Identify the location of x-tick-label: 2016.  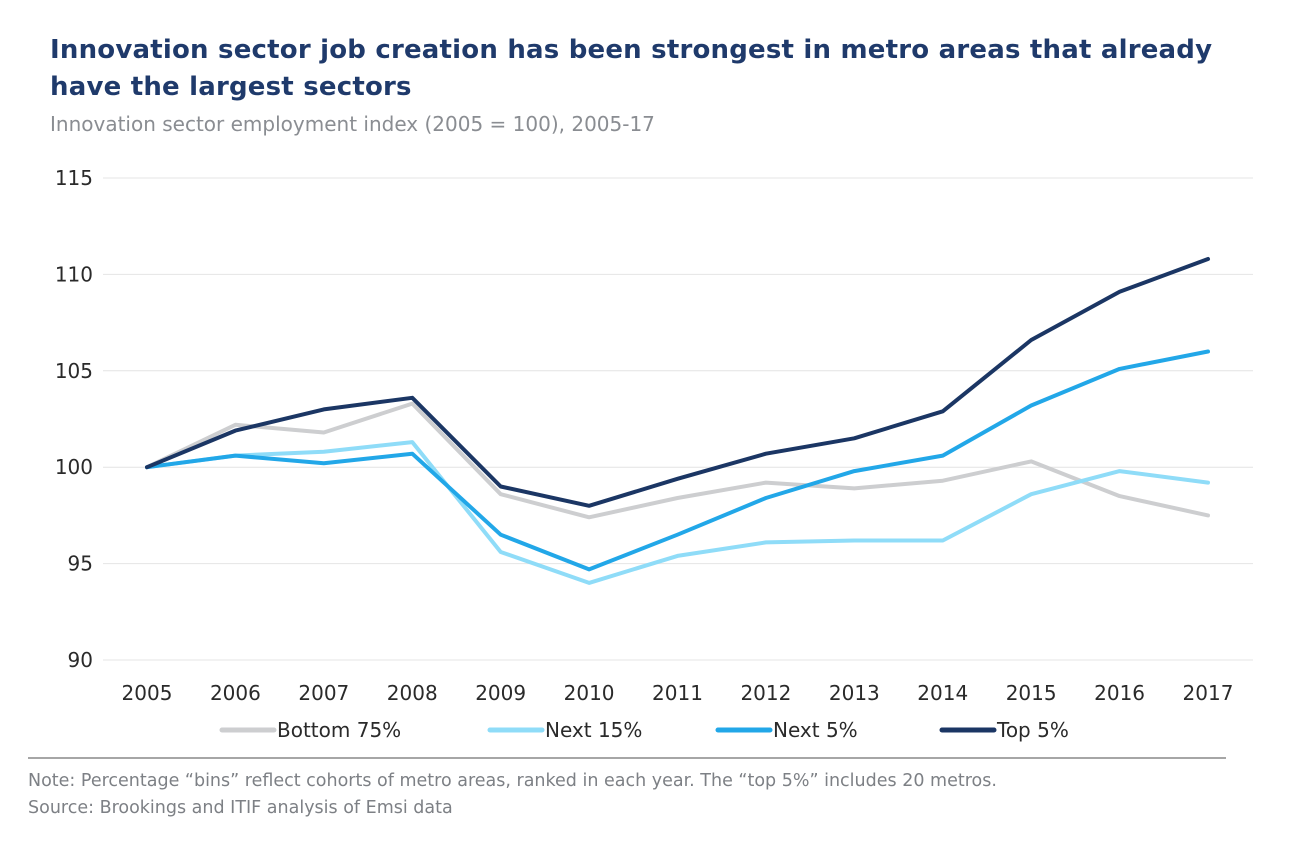
(1119, 693).